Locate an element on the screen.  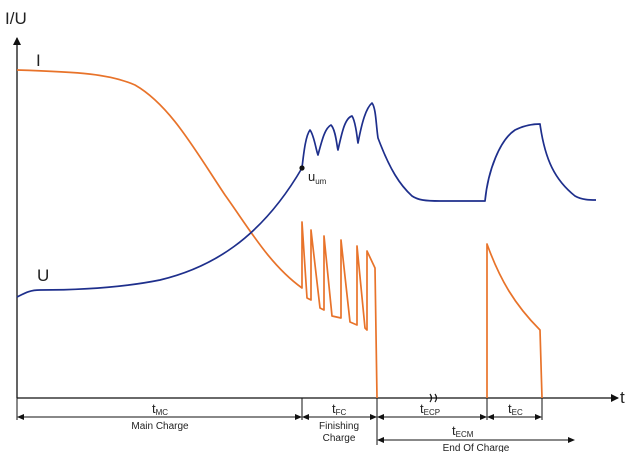
t-fc-label: tFC is located at coordinates (339, 409).